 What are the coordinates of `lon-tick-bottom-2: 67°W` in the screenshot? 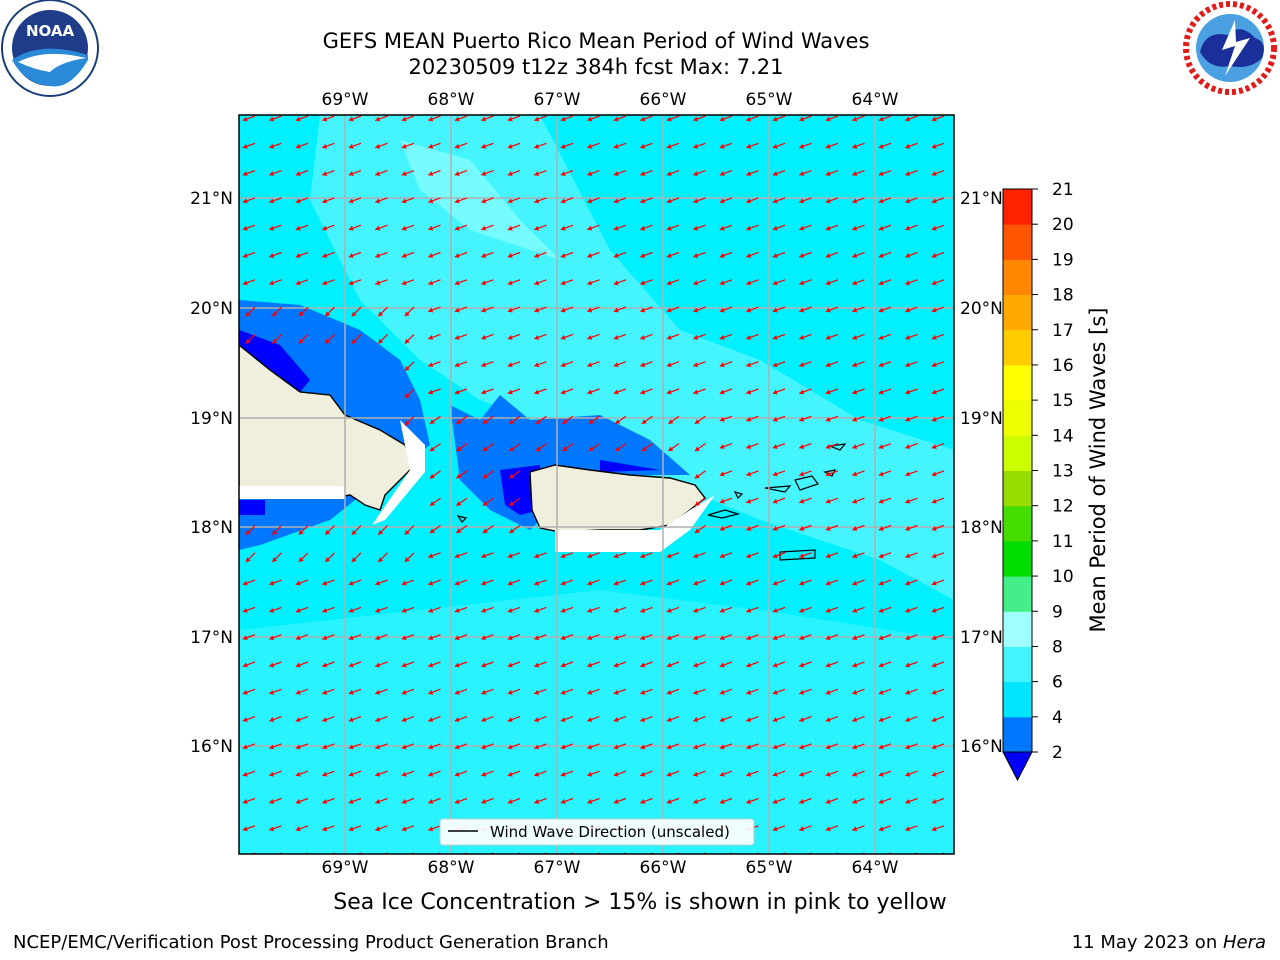 It's located at (557, 868).